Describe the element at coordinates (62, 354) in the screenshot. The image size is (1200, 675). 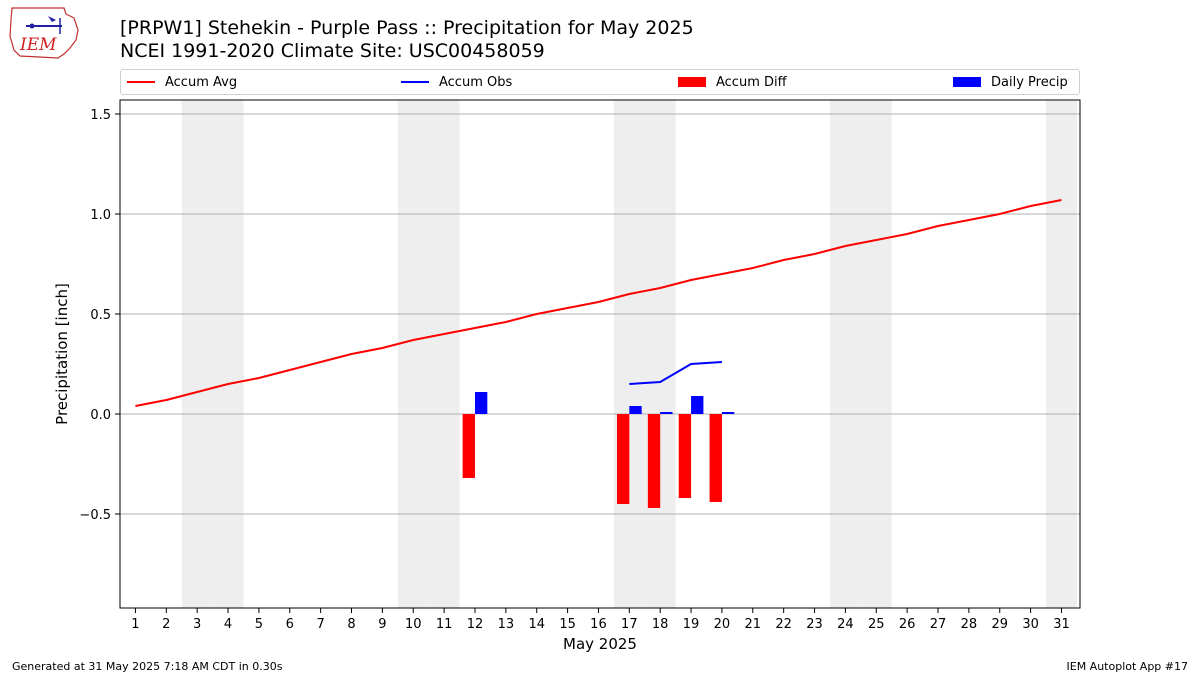
I see `y-axis-label: Precipitation [inch]` at that location.